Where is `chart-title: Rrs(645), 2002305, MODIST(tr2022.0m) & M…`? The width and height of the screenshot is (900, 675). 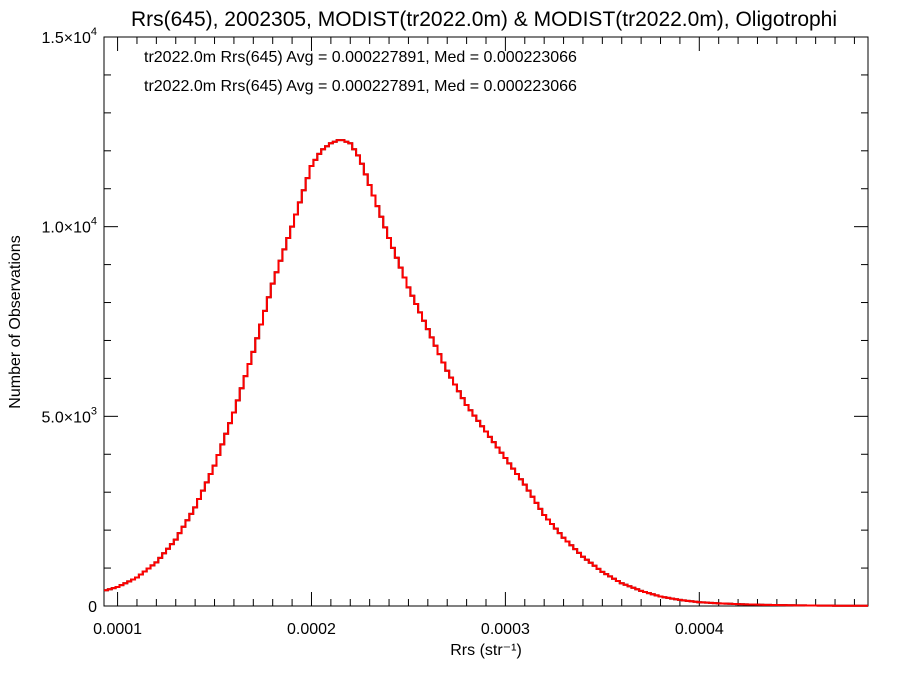
chart-title: Rrs(645), 2002305, MODIST(tr2022.0m) & M… is located at coordinates (484, 19).